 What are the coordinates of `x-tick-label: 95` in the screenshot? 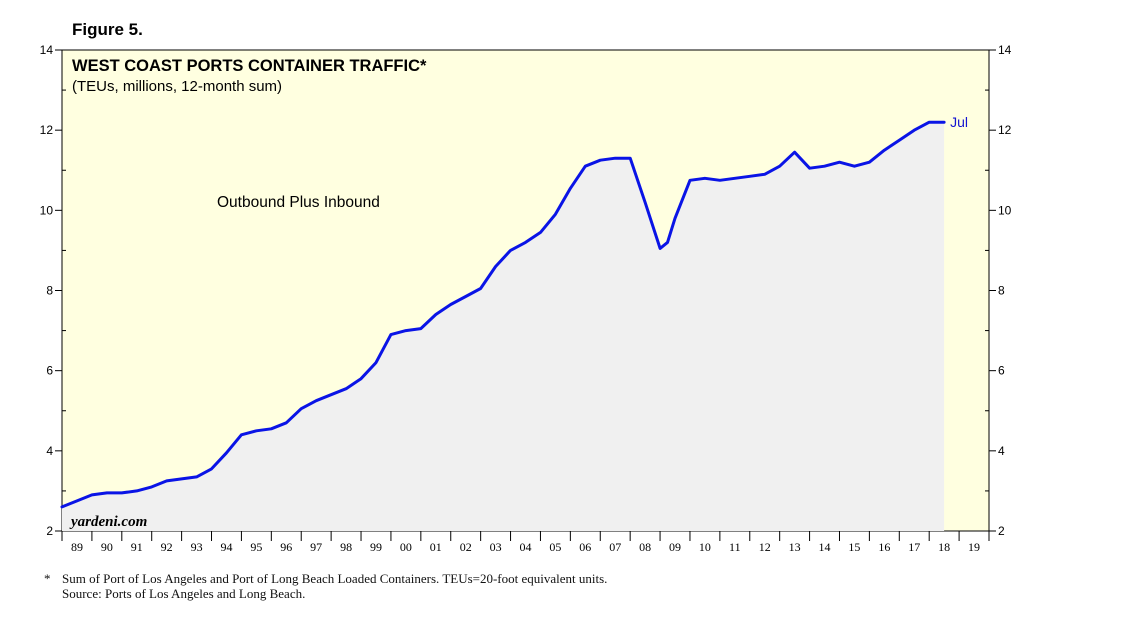 It's located at (256, 547).